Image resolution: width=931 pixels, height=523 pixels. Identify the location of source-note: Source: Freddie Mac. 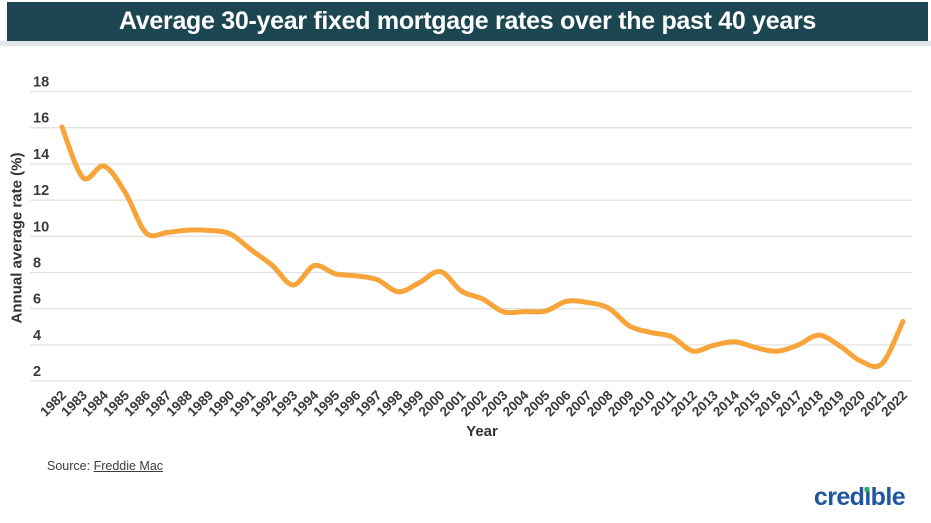
(105, 466).